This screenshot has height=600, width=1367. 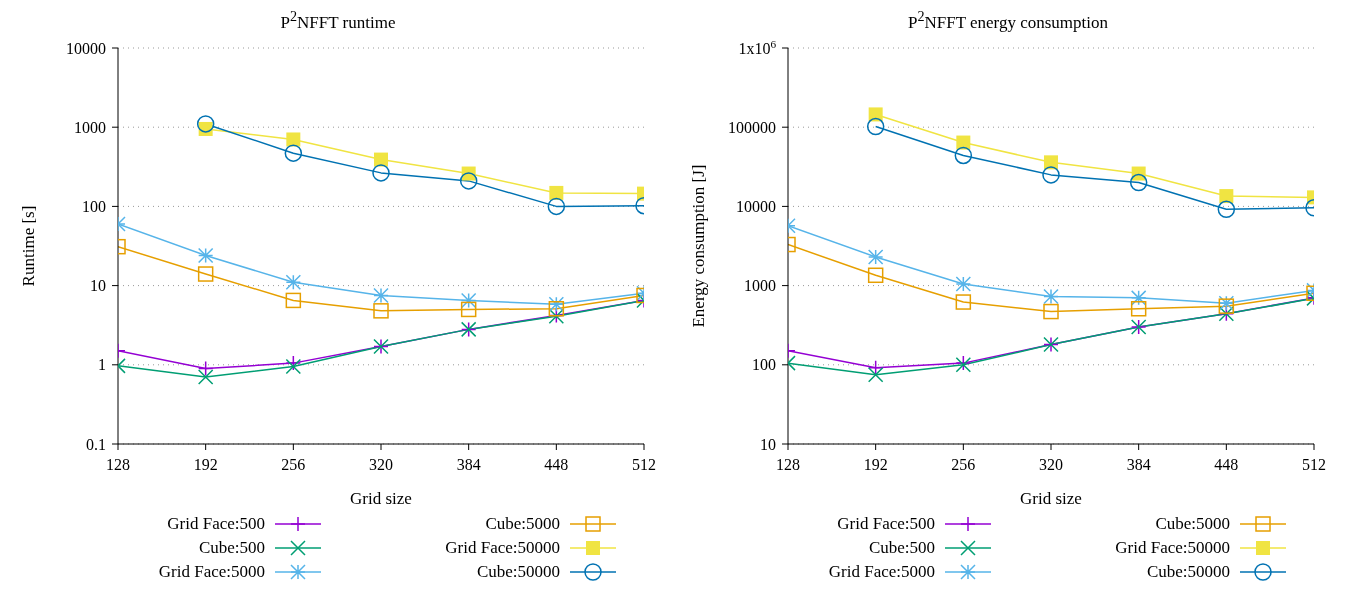 I want to click on y-tick-label: 1, so click(x=102, y=365).